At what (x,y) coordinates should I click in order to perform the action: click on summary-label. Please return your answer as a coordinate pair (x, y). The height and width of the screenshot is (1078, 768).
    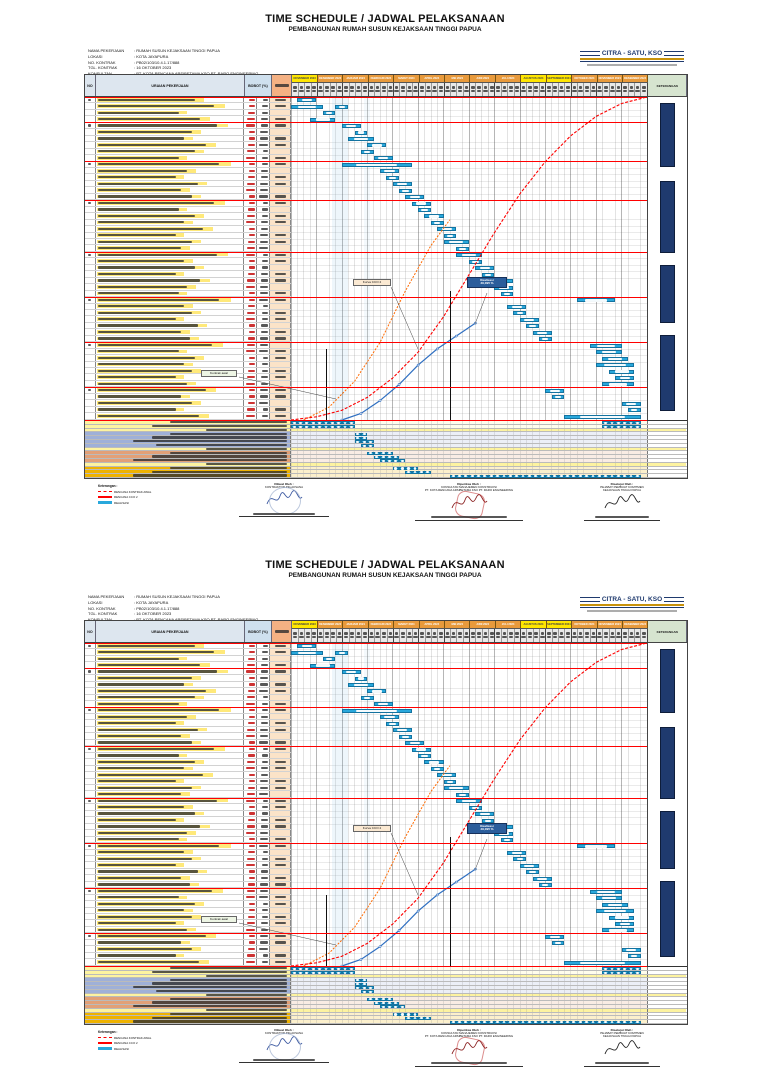
    Looking at the image, I should click on (188, 449).